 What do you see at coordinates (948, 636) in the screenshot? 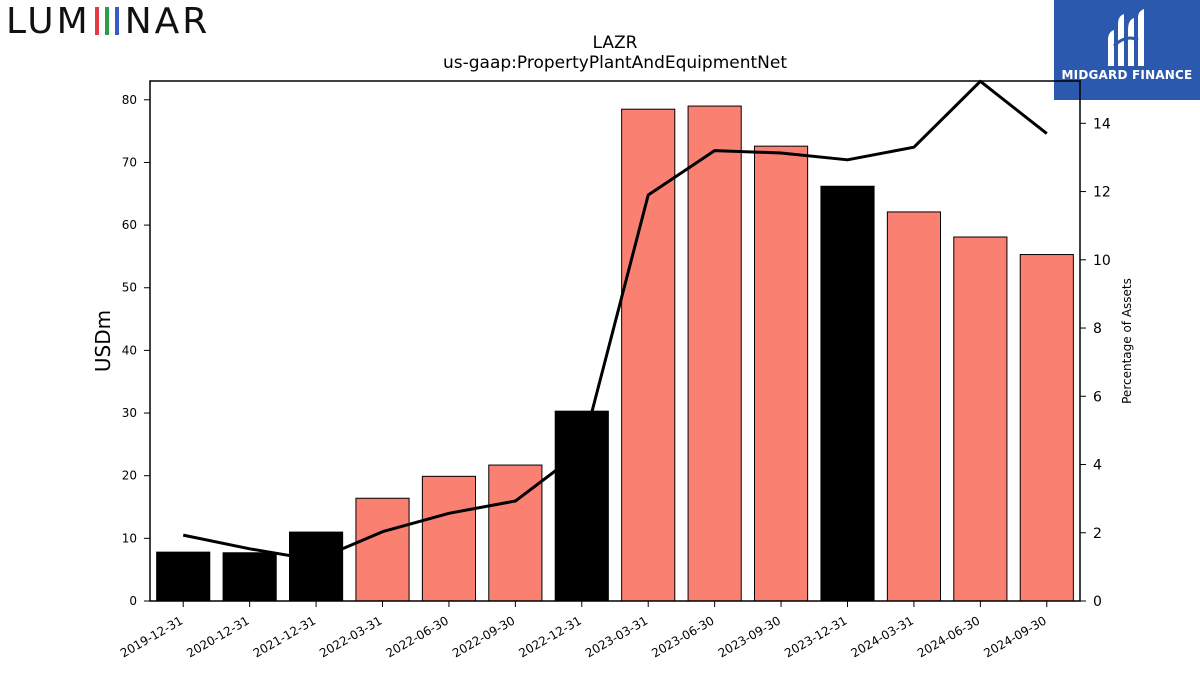
I see `x-tick-label-2024-06-30: 2024-06-30` at bounding box center [948, 636].